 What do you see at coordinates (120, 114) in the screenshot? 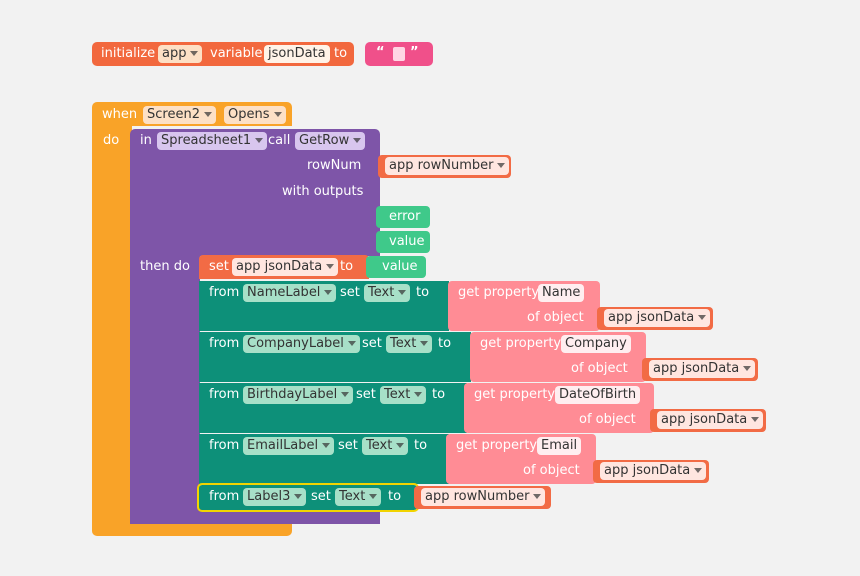
I see `when-label: when` at bounding box center [120, 114].